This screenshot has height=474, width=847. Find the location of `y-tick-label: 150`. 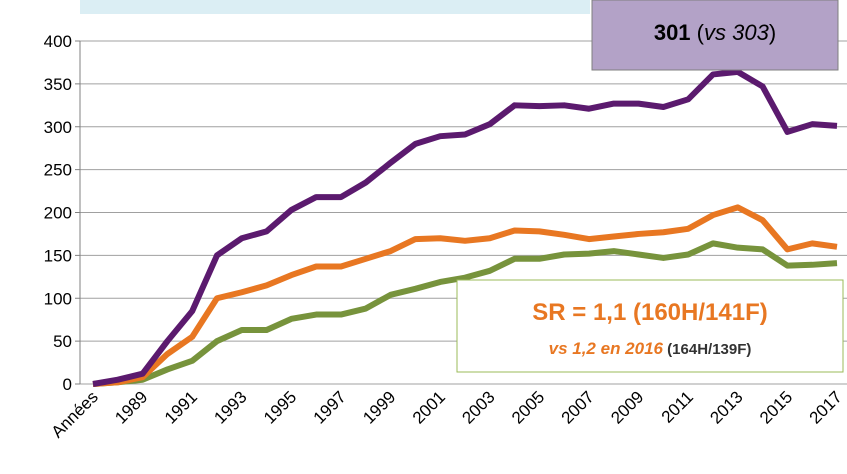

y-tick-label: 150 is located at coordinates (58, 255).